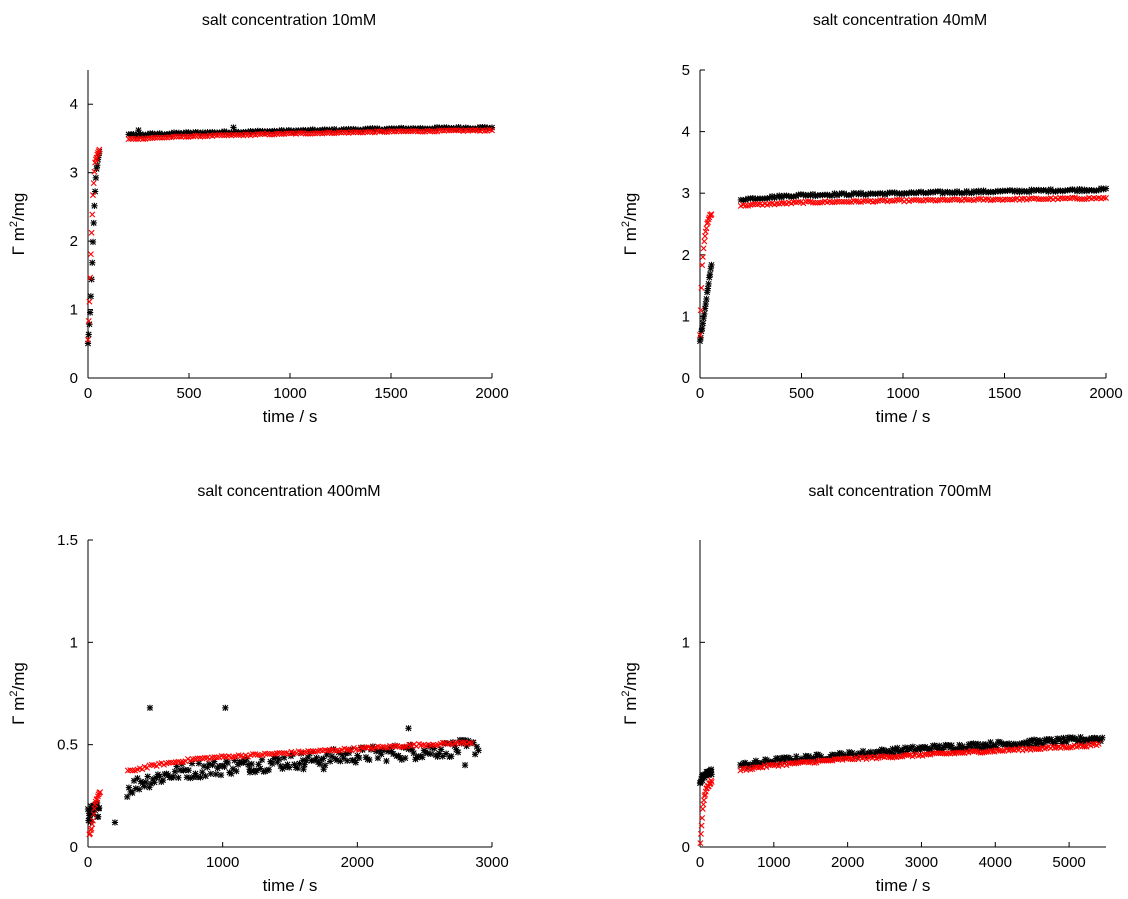 The height and width of the screenshot is (899, 1128). I want to click on series-2-points, so click(290, 234).